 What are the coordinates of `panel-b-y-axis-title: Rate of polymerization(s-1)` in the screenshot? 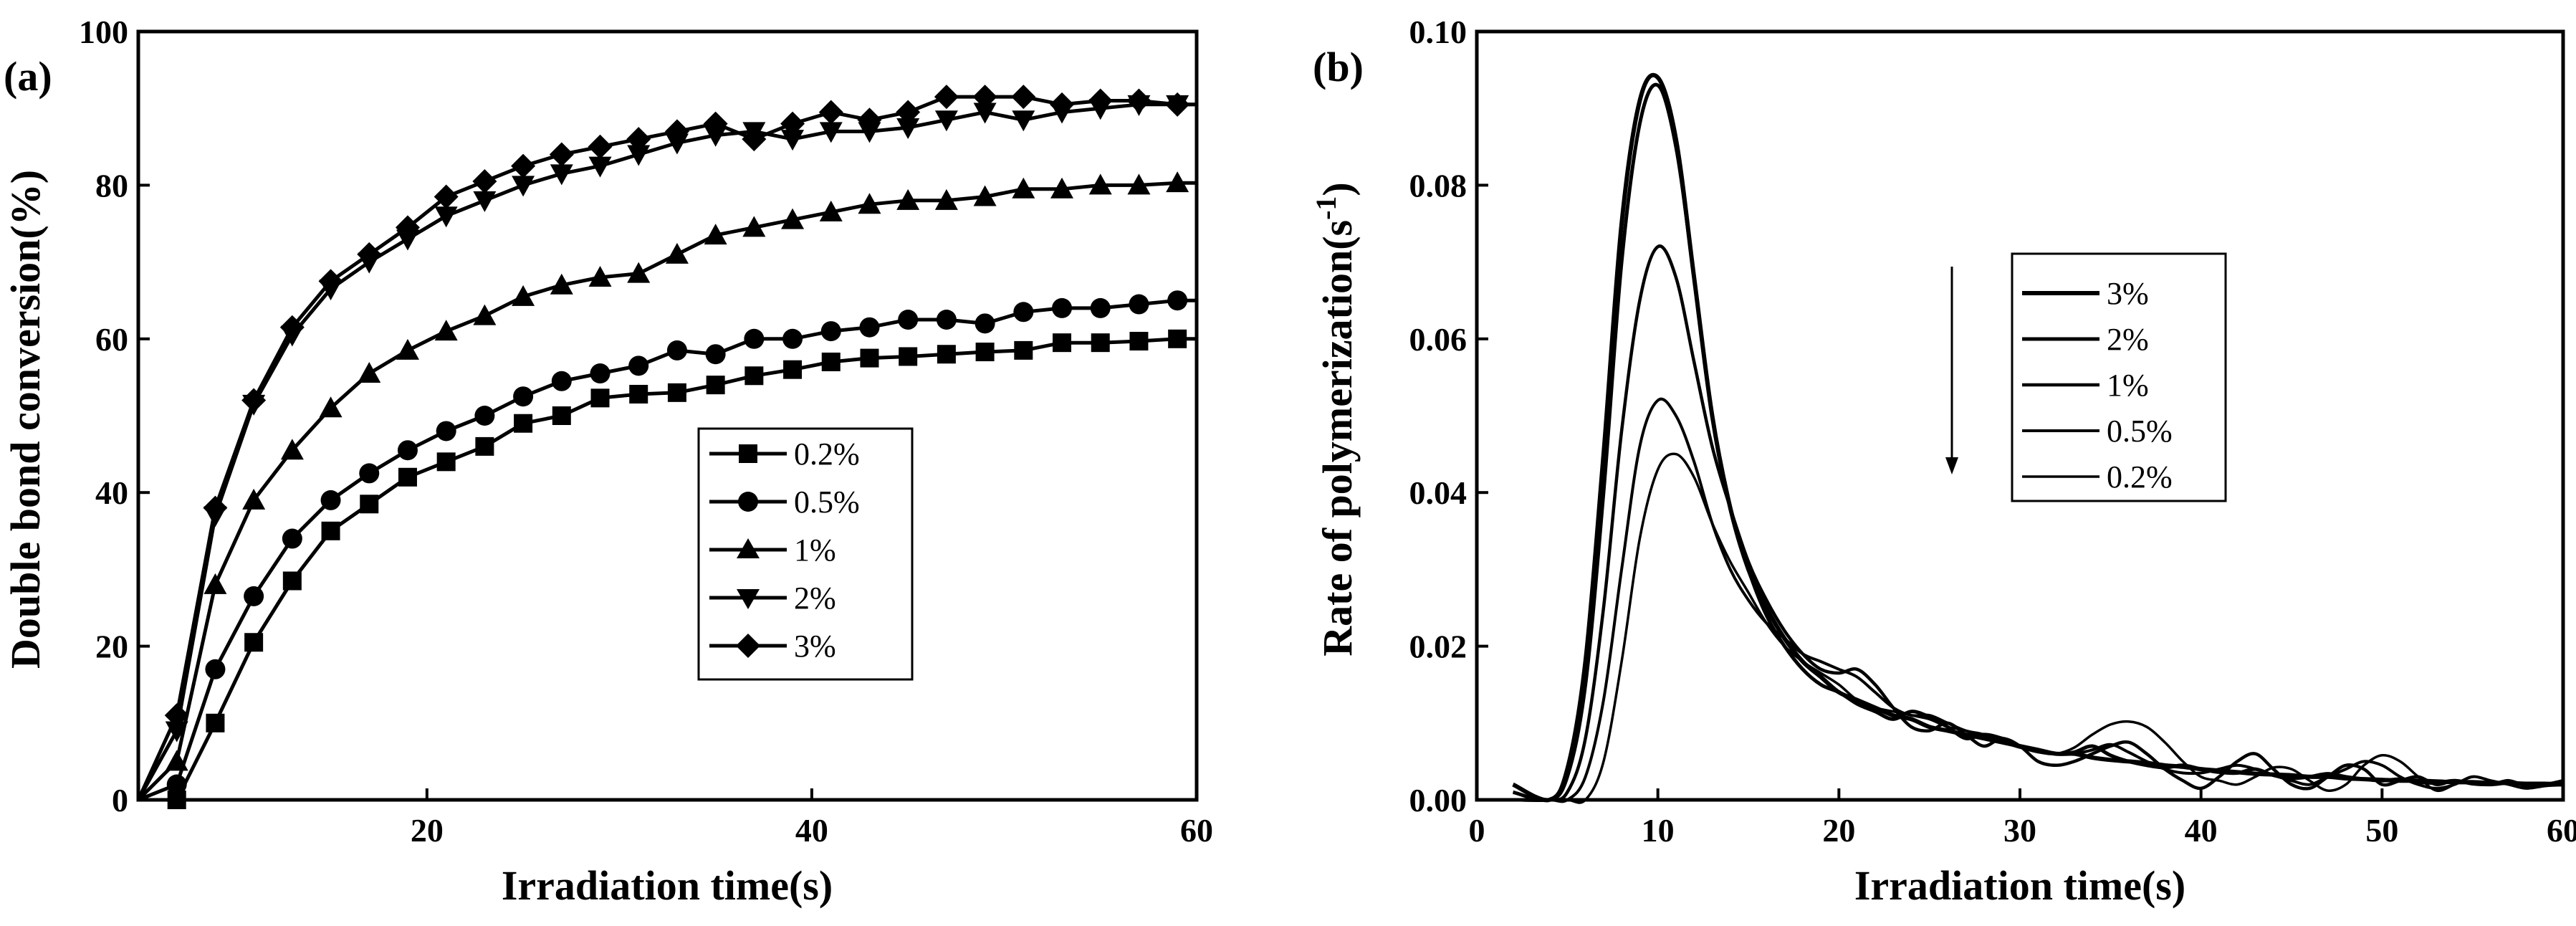 It's located at (1335, 419).